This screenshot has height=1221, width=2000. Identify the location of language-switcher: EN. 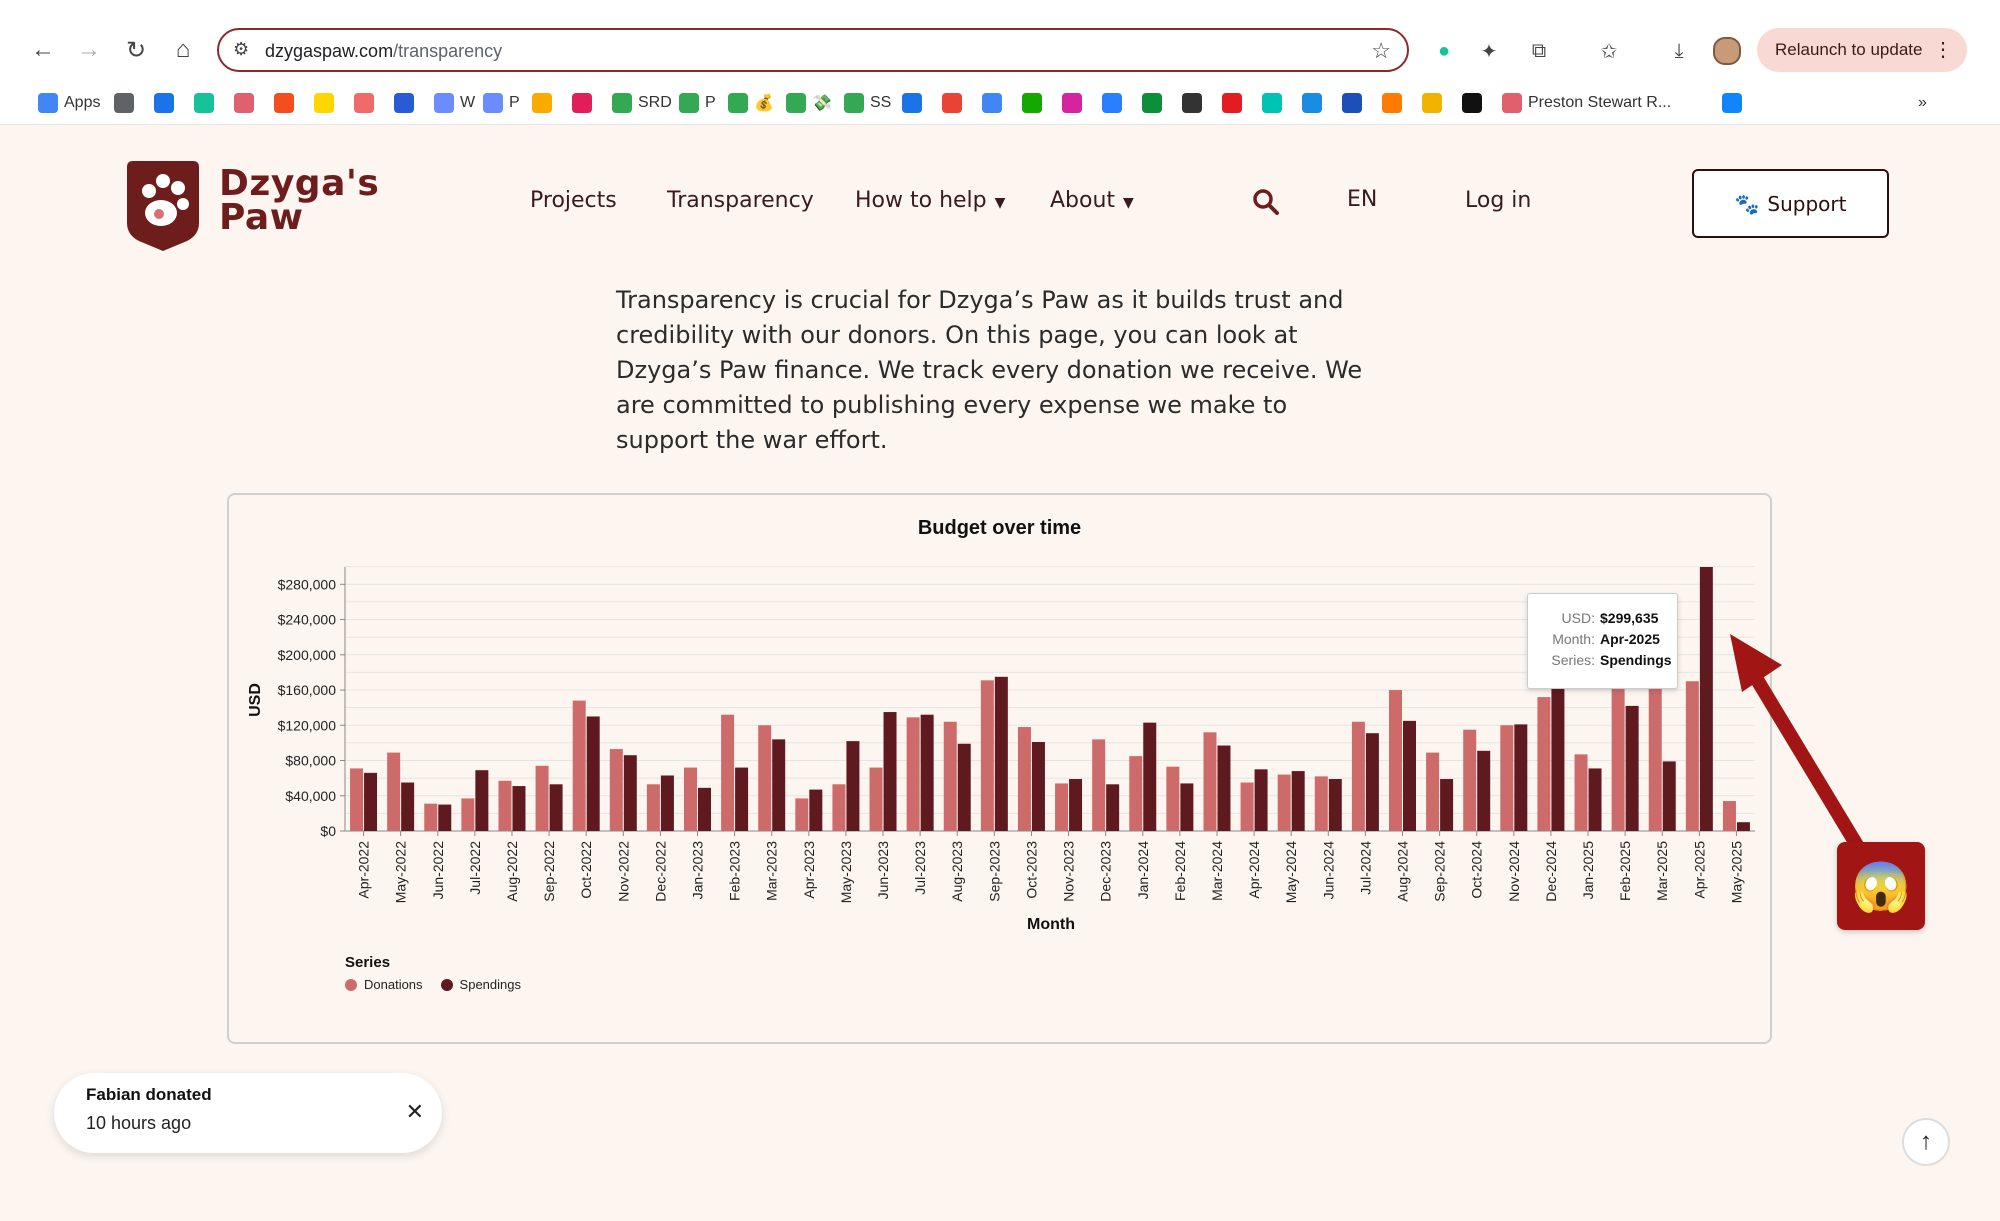
(1362, 199).